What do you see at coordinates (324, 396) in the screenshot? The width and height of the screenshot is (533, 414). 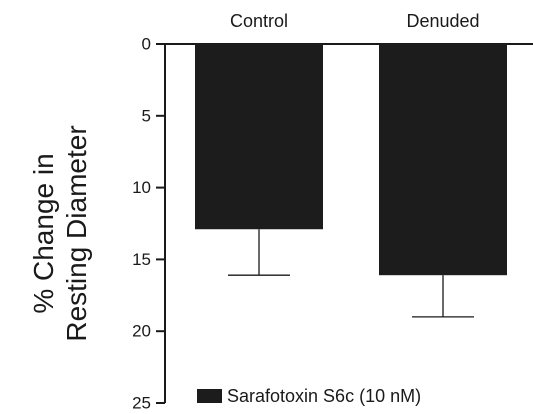 I see `legend-label: Sarafotoxin S6c (10 nM)` at bounding box center [324, 396].